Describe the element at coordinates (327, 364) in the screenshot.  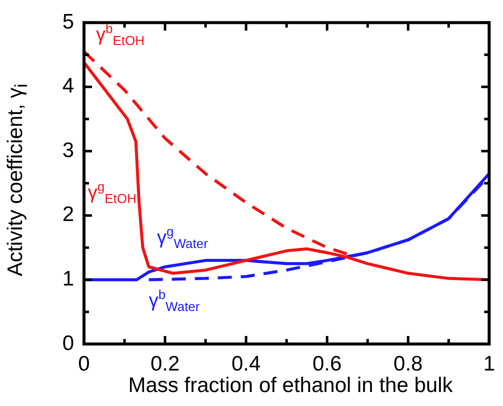
I see `x-tick-label: 0.6` at that location.